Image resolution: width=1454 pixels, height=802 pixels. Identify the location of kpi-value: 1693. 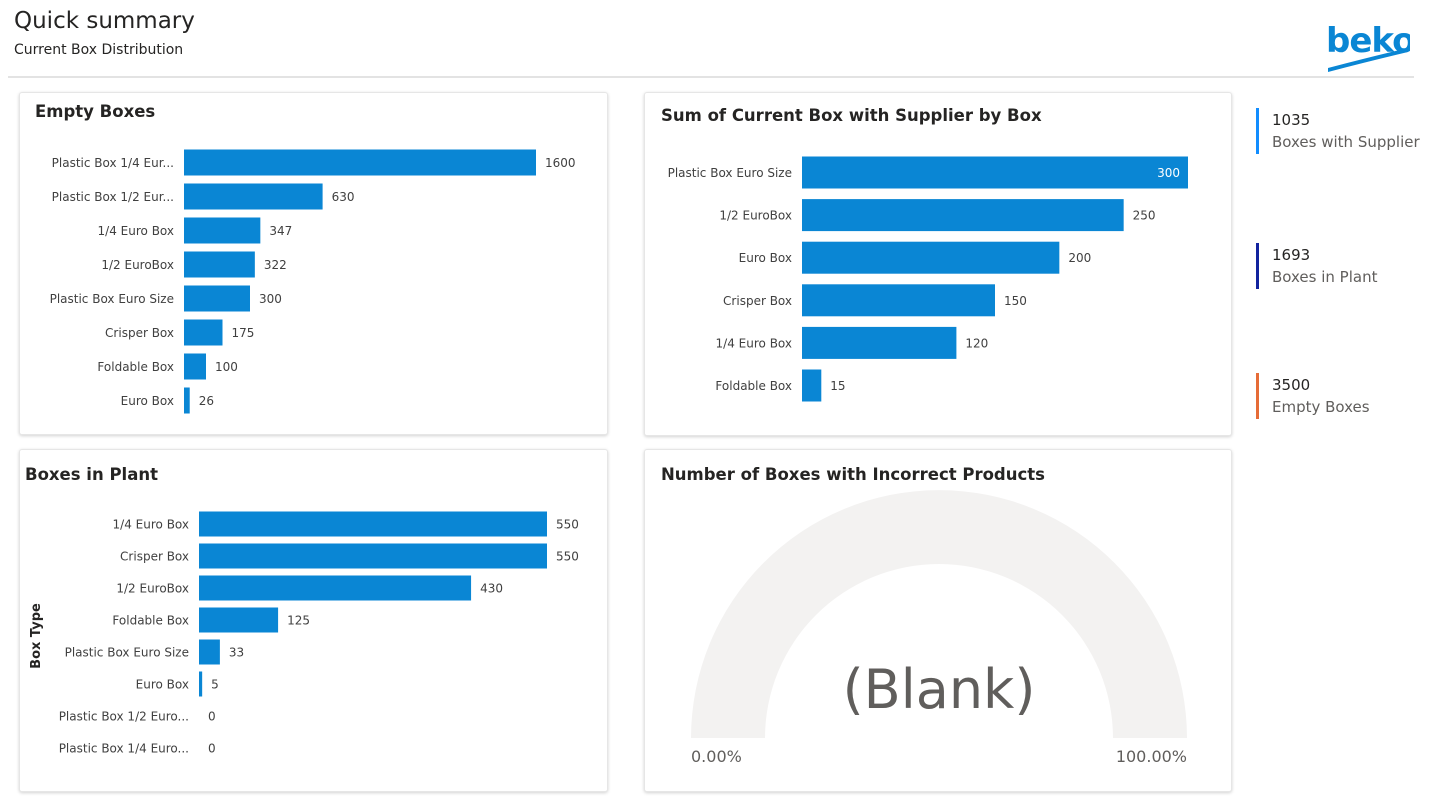
(1291, 255).